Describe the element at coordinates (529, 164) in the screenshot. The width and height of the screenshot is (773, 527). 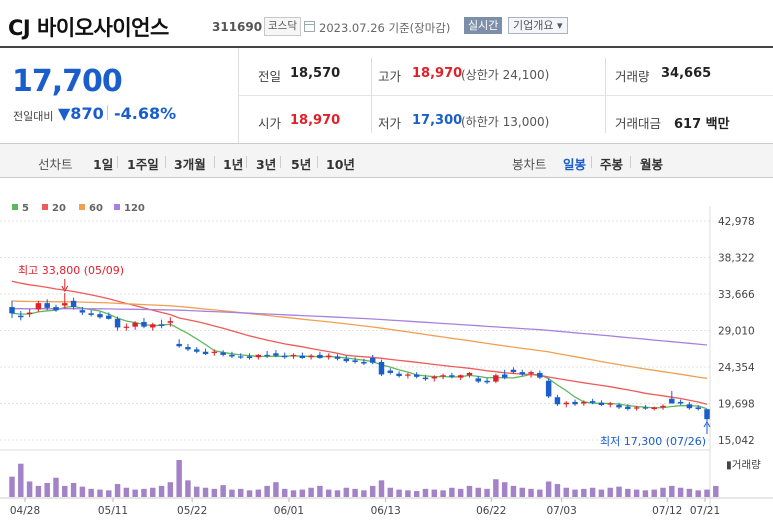
I see `candle-chart-label: 봉차트` at that location.